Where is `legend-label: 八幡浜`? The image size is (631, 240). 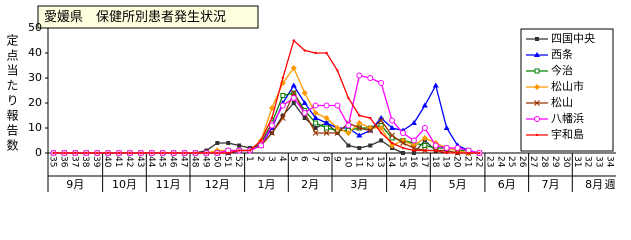
legend-label: 八幡浜 is located at coordinates (567, 118).